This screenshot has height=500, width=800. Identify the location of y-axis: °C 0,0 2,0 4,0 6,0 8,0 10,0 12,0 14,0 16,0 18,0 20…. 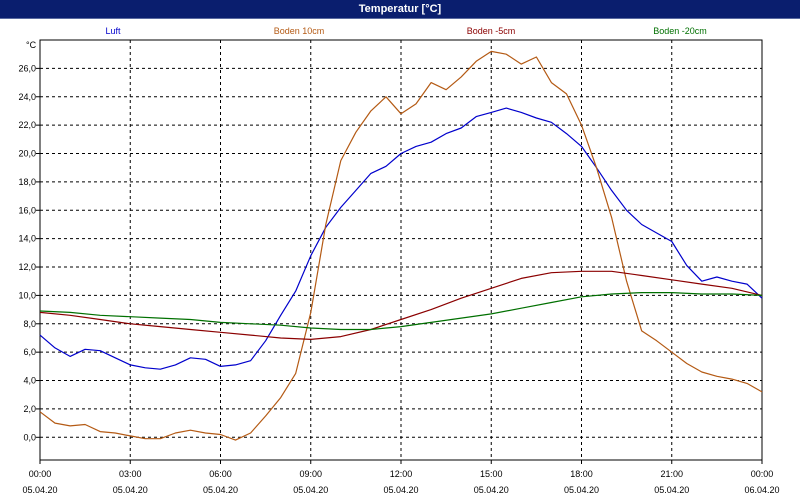
(29, 241).